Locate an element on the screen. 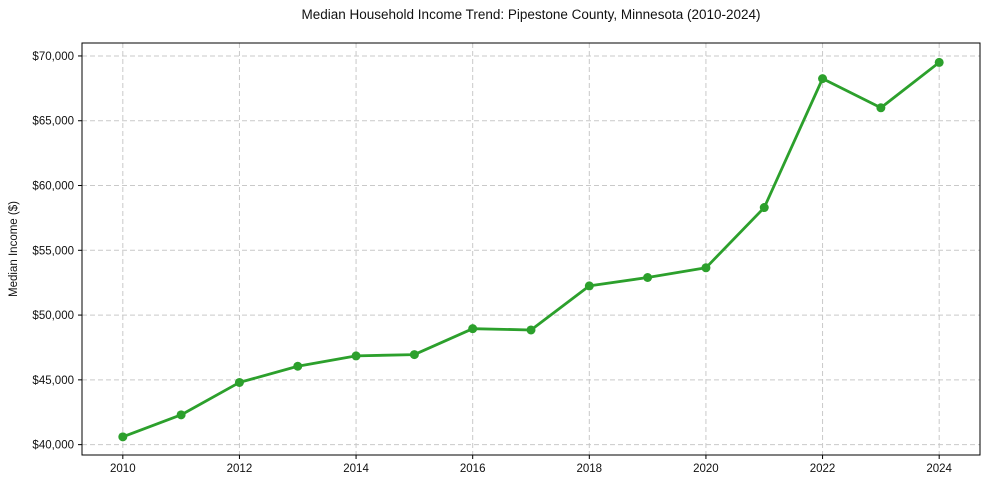  y-tick-label: $55,000 is located at coordinates (53, 251).